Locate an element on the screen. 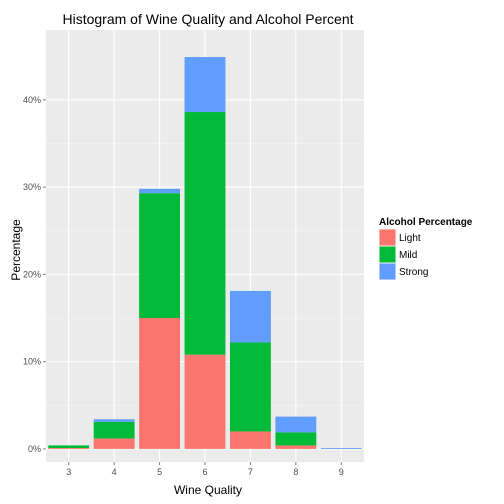  y-tick-label: 20% is located at coordinates (32, 274).